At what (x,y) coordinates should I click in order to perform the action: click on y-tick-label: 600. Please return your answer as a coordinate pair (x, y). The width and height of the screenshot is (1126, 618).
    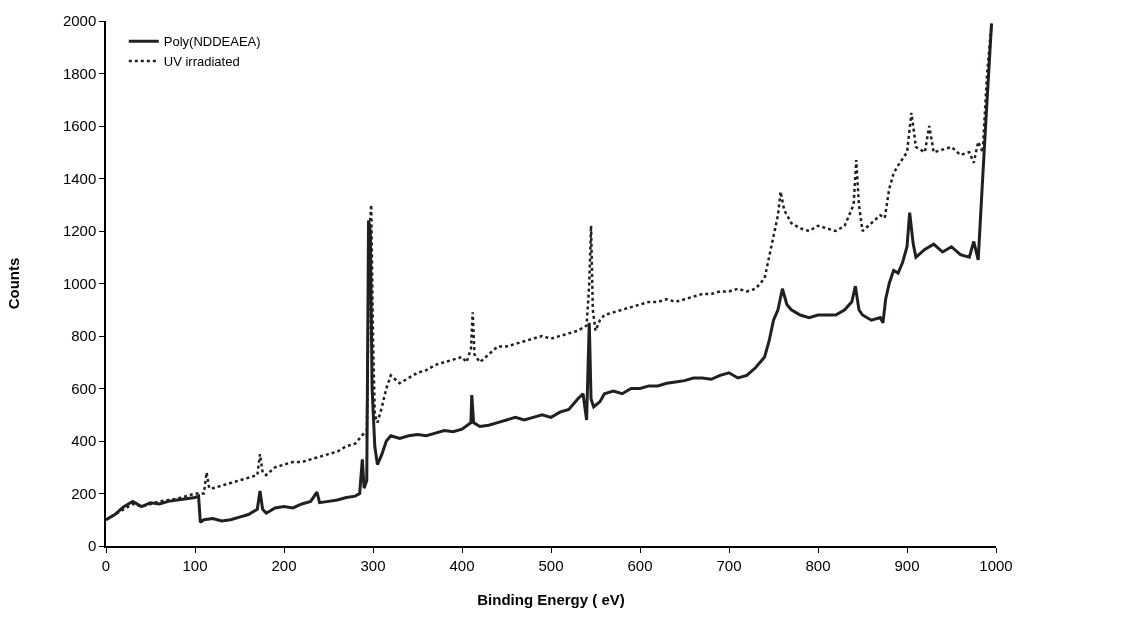
    Looking at the image, I should click on (84, 388).